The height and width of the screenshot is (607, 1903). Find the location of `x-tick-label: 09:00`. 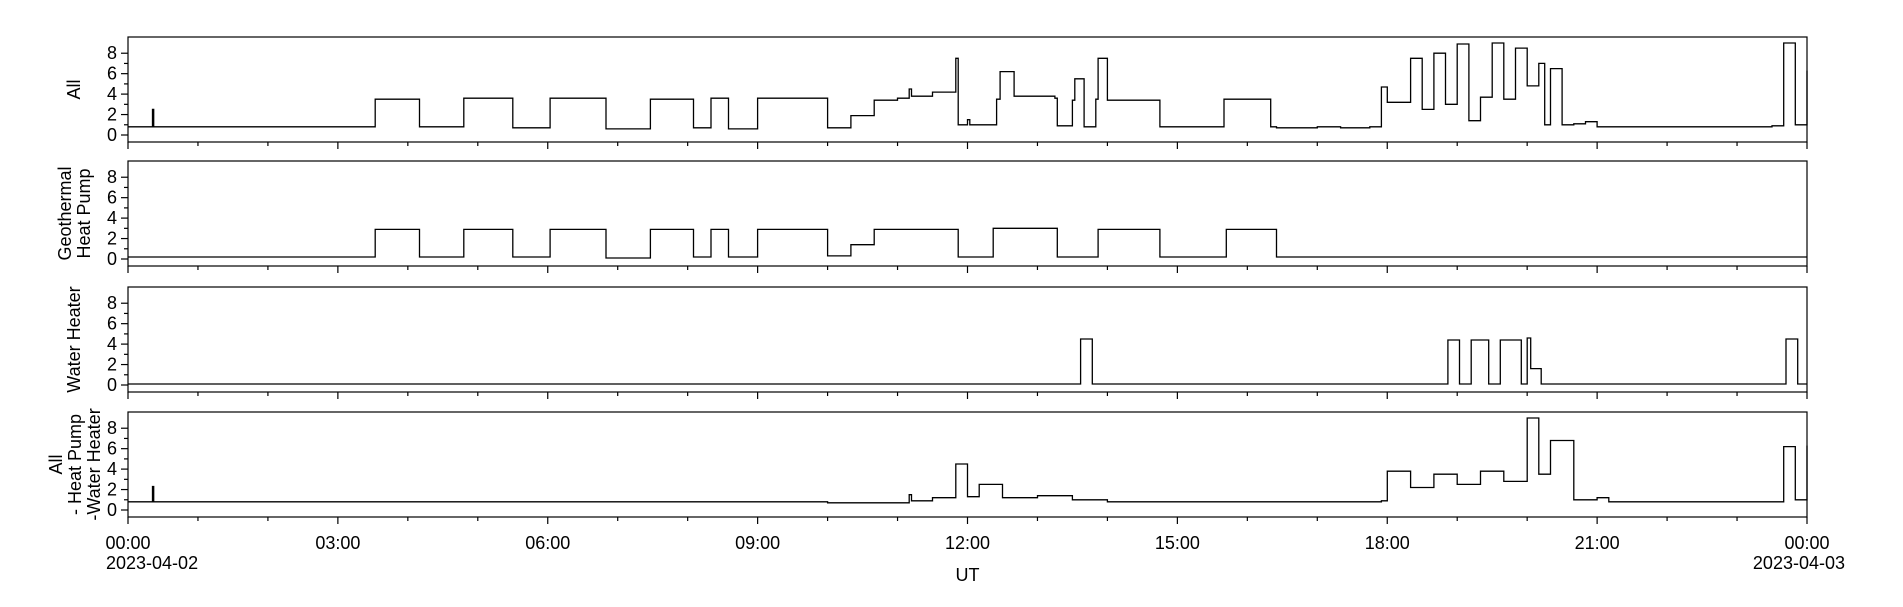

x-tick-label: 09:00 is located at coordinates (757, 543).